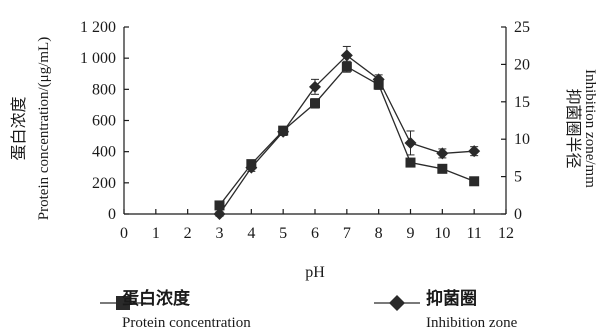  Describe the element at coordinates (175, 309) in the screenshot. I see `legend-item-protein: 蛋白浓度 Protein concentration` at that location.